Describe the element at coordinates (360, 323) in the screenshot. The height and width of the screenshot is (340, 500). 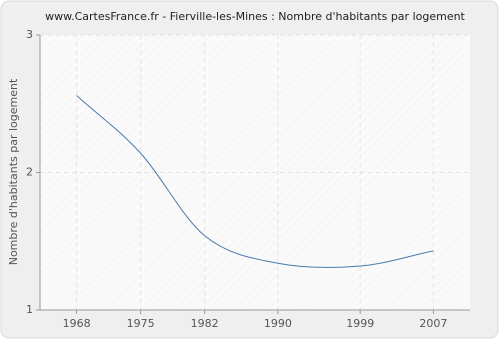
I see `x-tick-label: 1999` at that location.